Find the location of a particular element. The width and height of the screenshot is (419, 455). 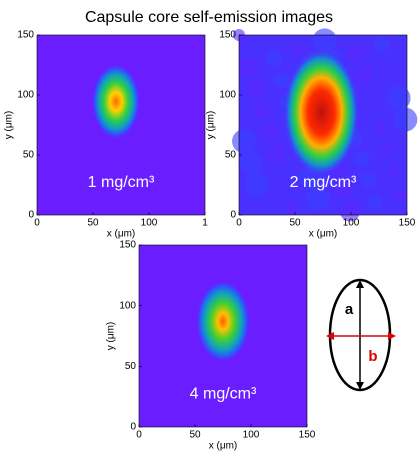

x-tick-label: 1 is located at coordinates (205, 223).